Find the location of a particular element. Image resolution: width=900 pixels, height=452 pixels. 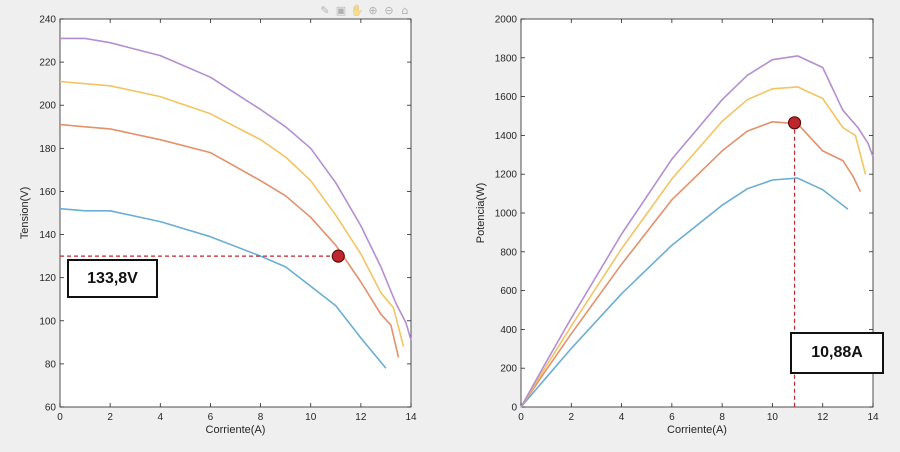

save-icon: ▣ is located at coordinates (341, 10).